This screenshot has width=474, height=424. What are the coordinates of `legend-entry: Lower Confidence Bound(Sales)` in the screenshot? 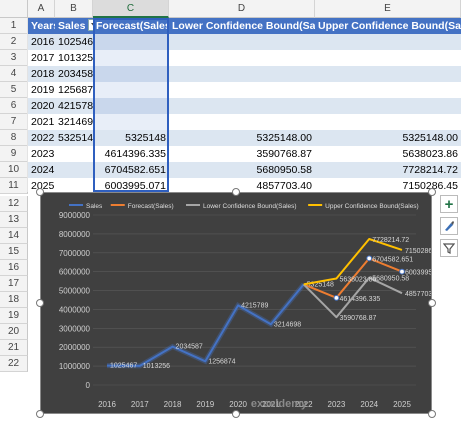 It's located at (250, 206).